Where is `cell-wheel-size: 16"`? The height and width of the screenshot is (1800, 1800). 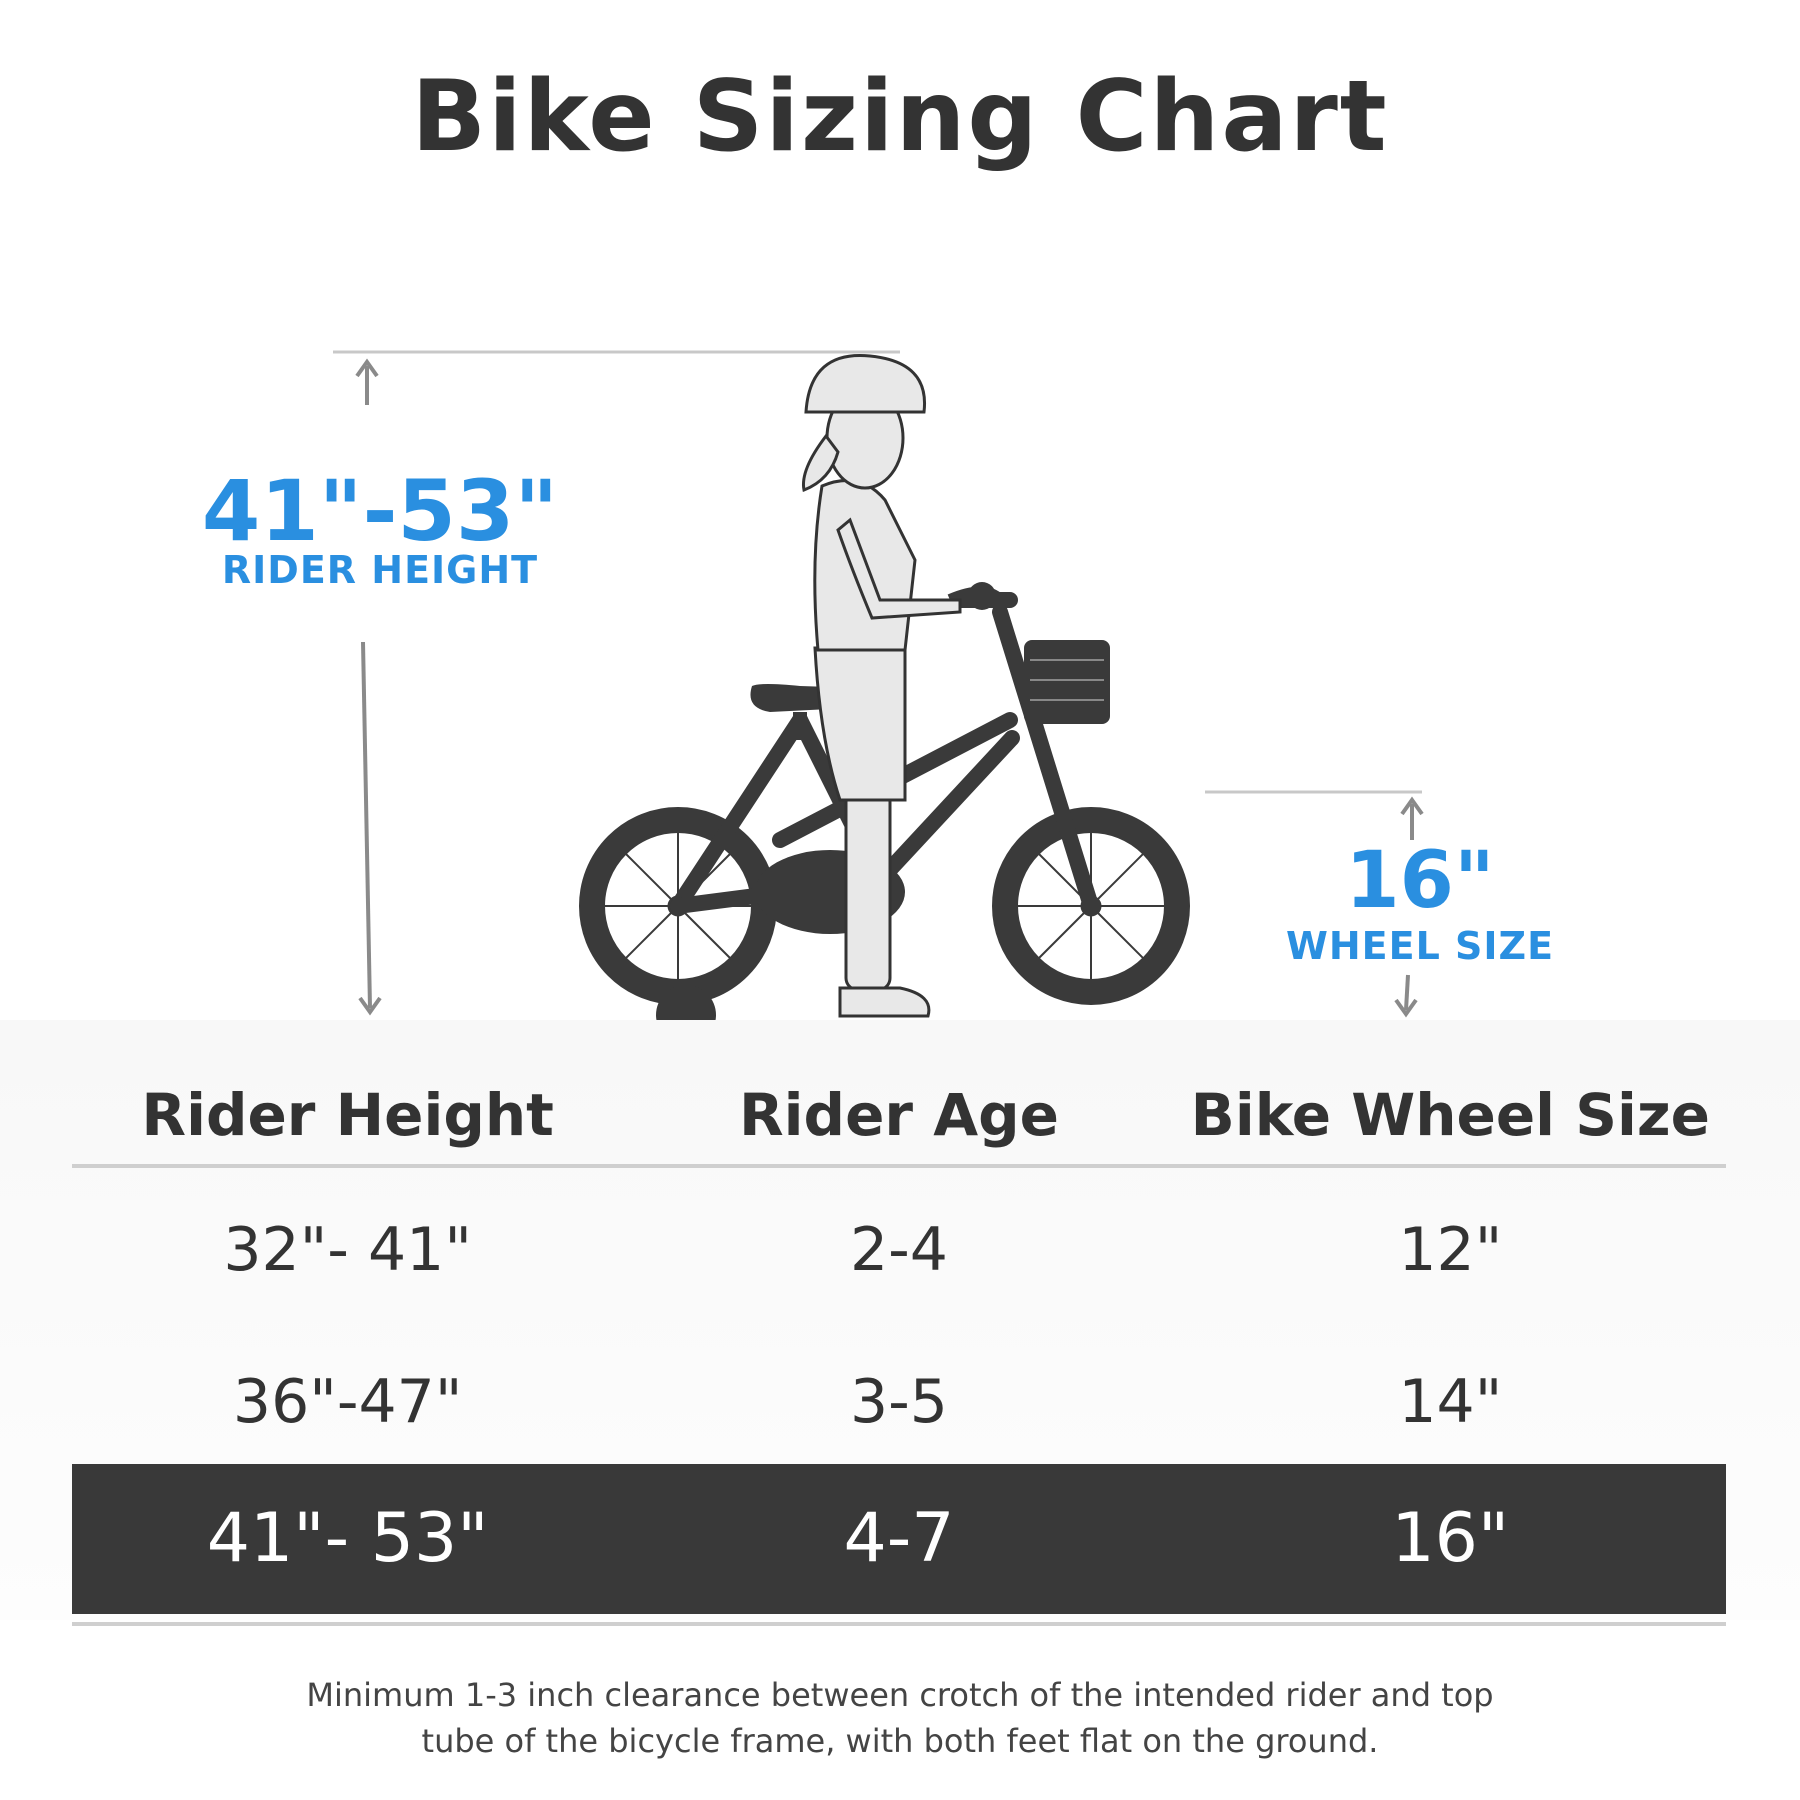 cell-wheel-size: 16" is located at coordinates (1450, 1538).